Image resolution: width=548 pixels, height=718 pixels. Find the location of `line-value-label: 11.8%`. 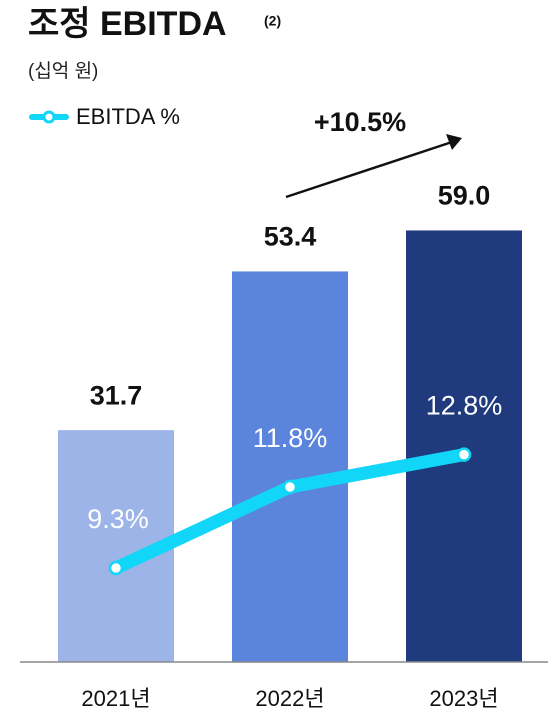

line-value-label: 11.8% is located at coordinates (290, 438).